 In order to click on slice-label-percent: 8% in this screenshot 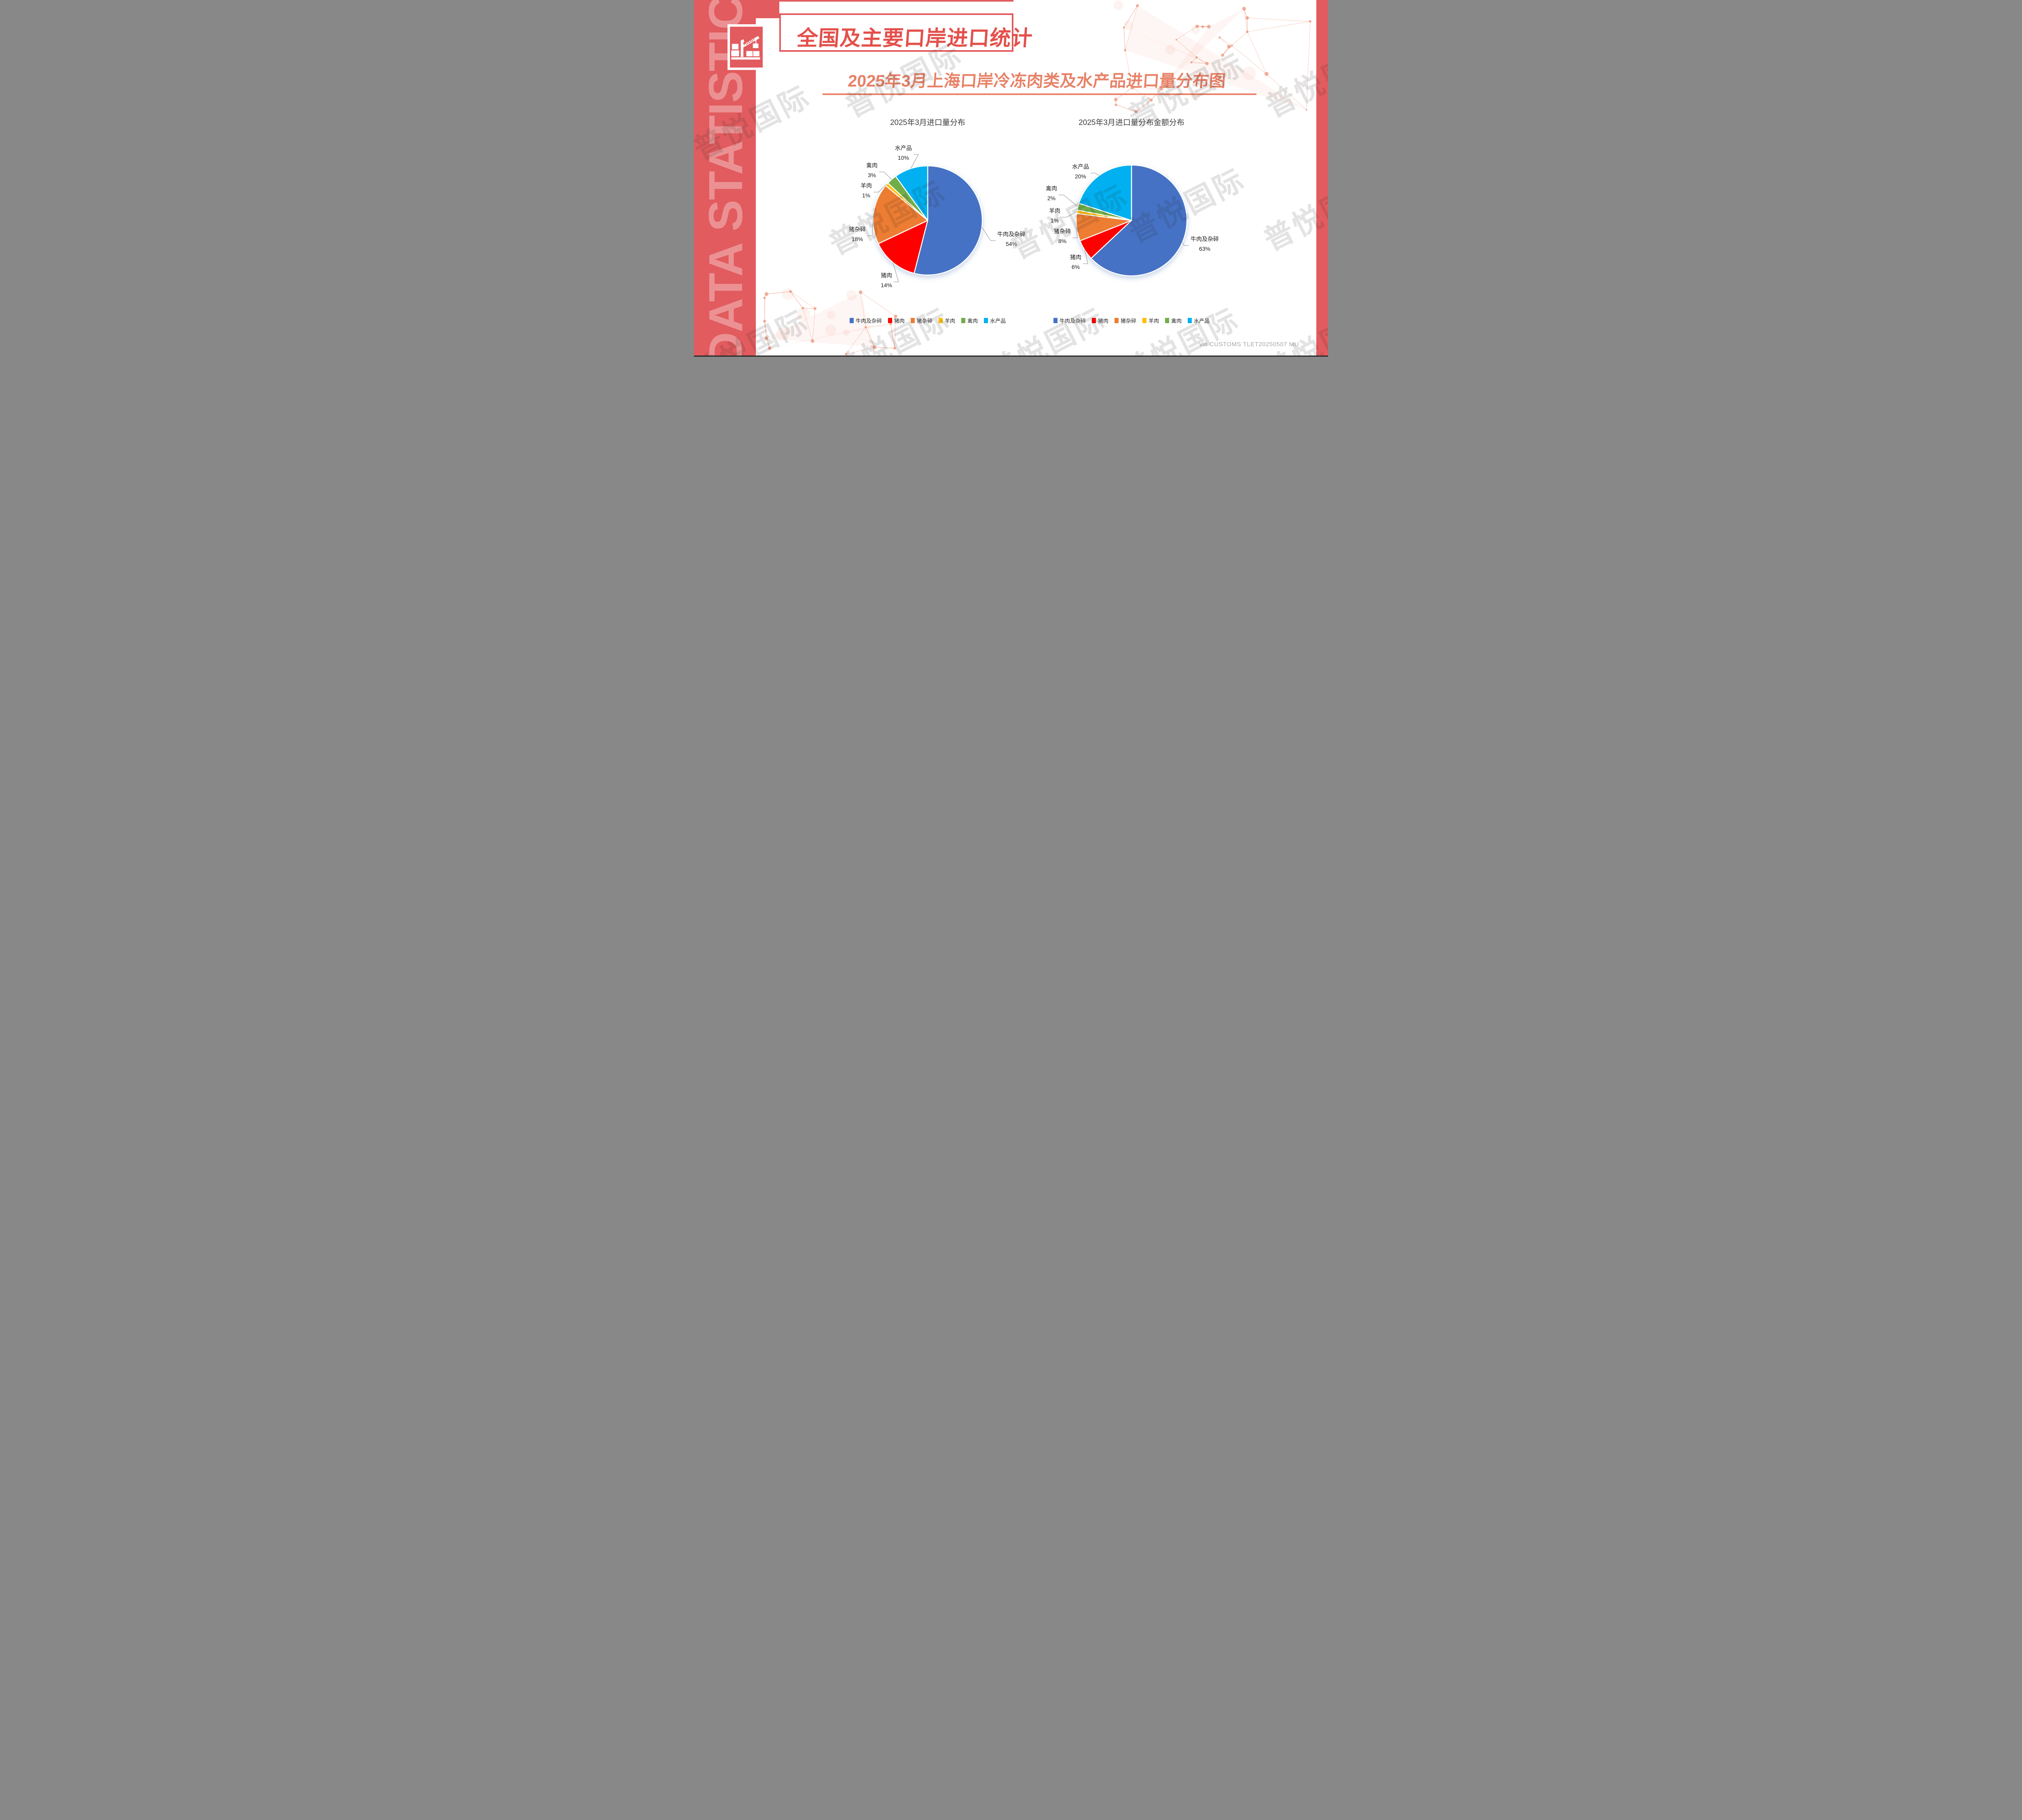, I will do `click(1062, 241)`.